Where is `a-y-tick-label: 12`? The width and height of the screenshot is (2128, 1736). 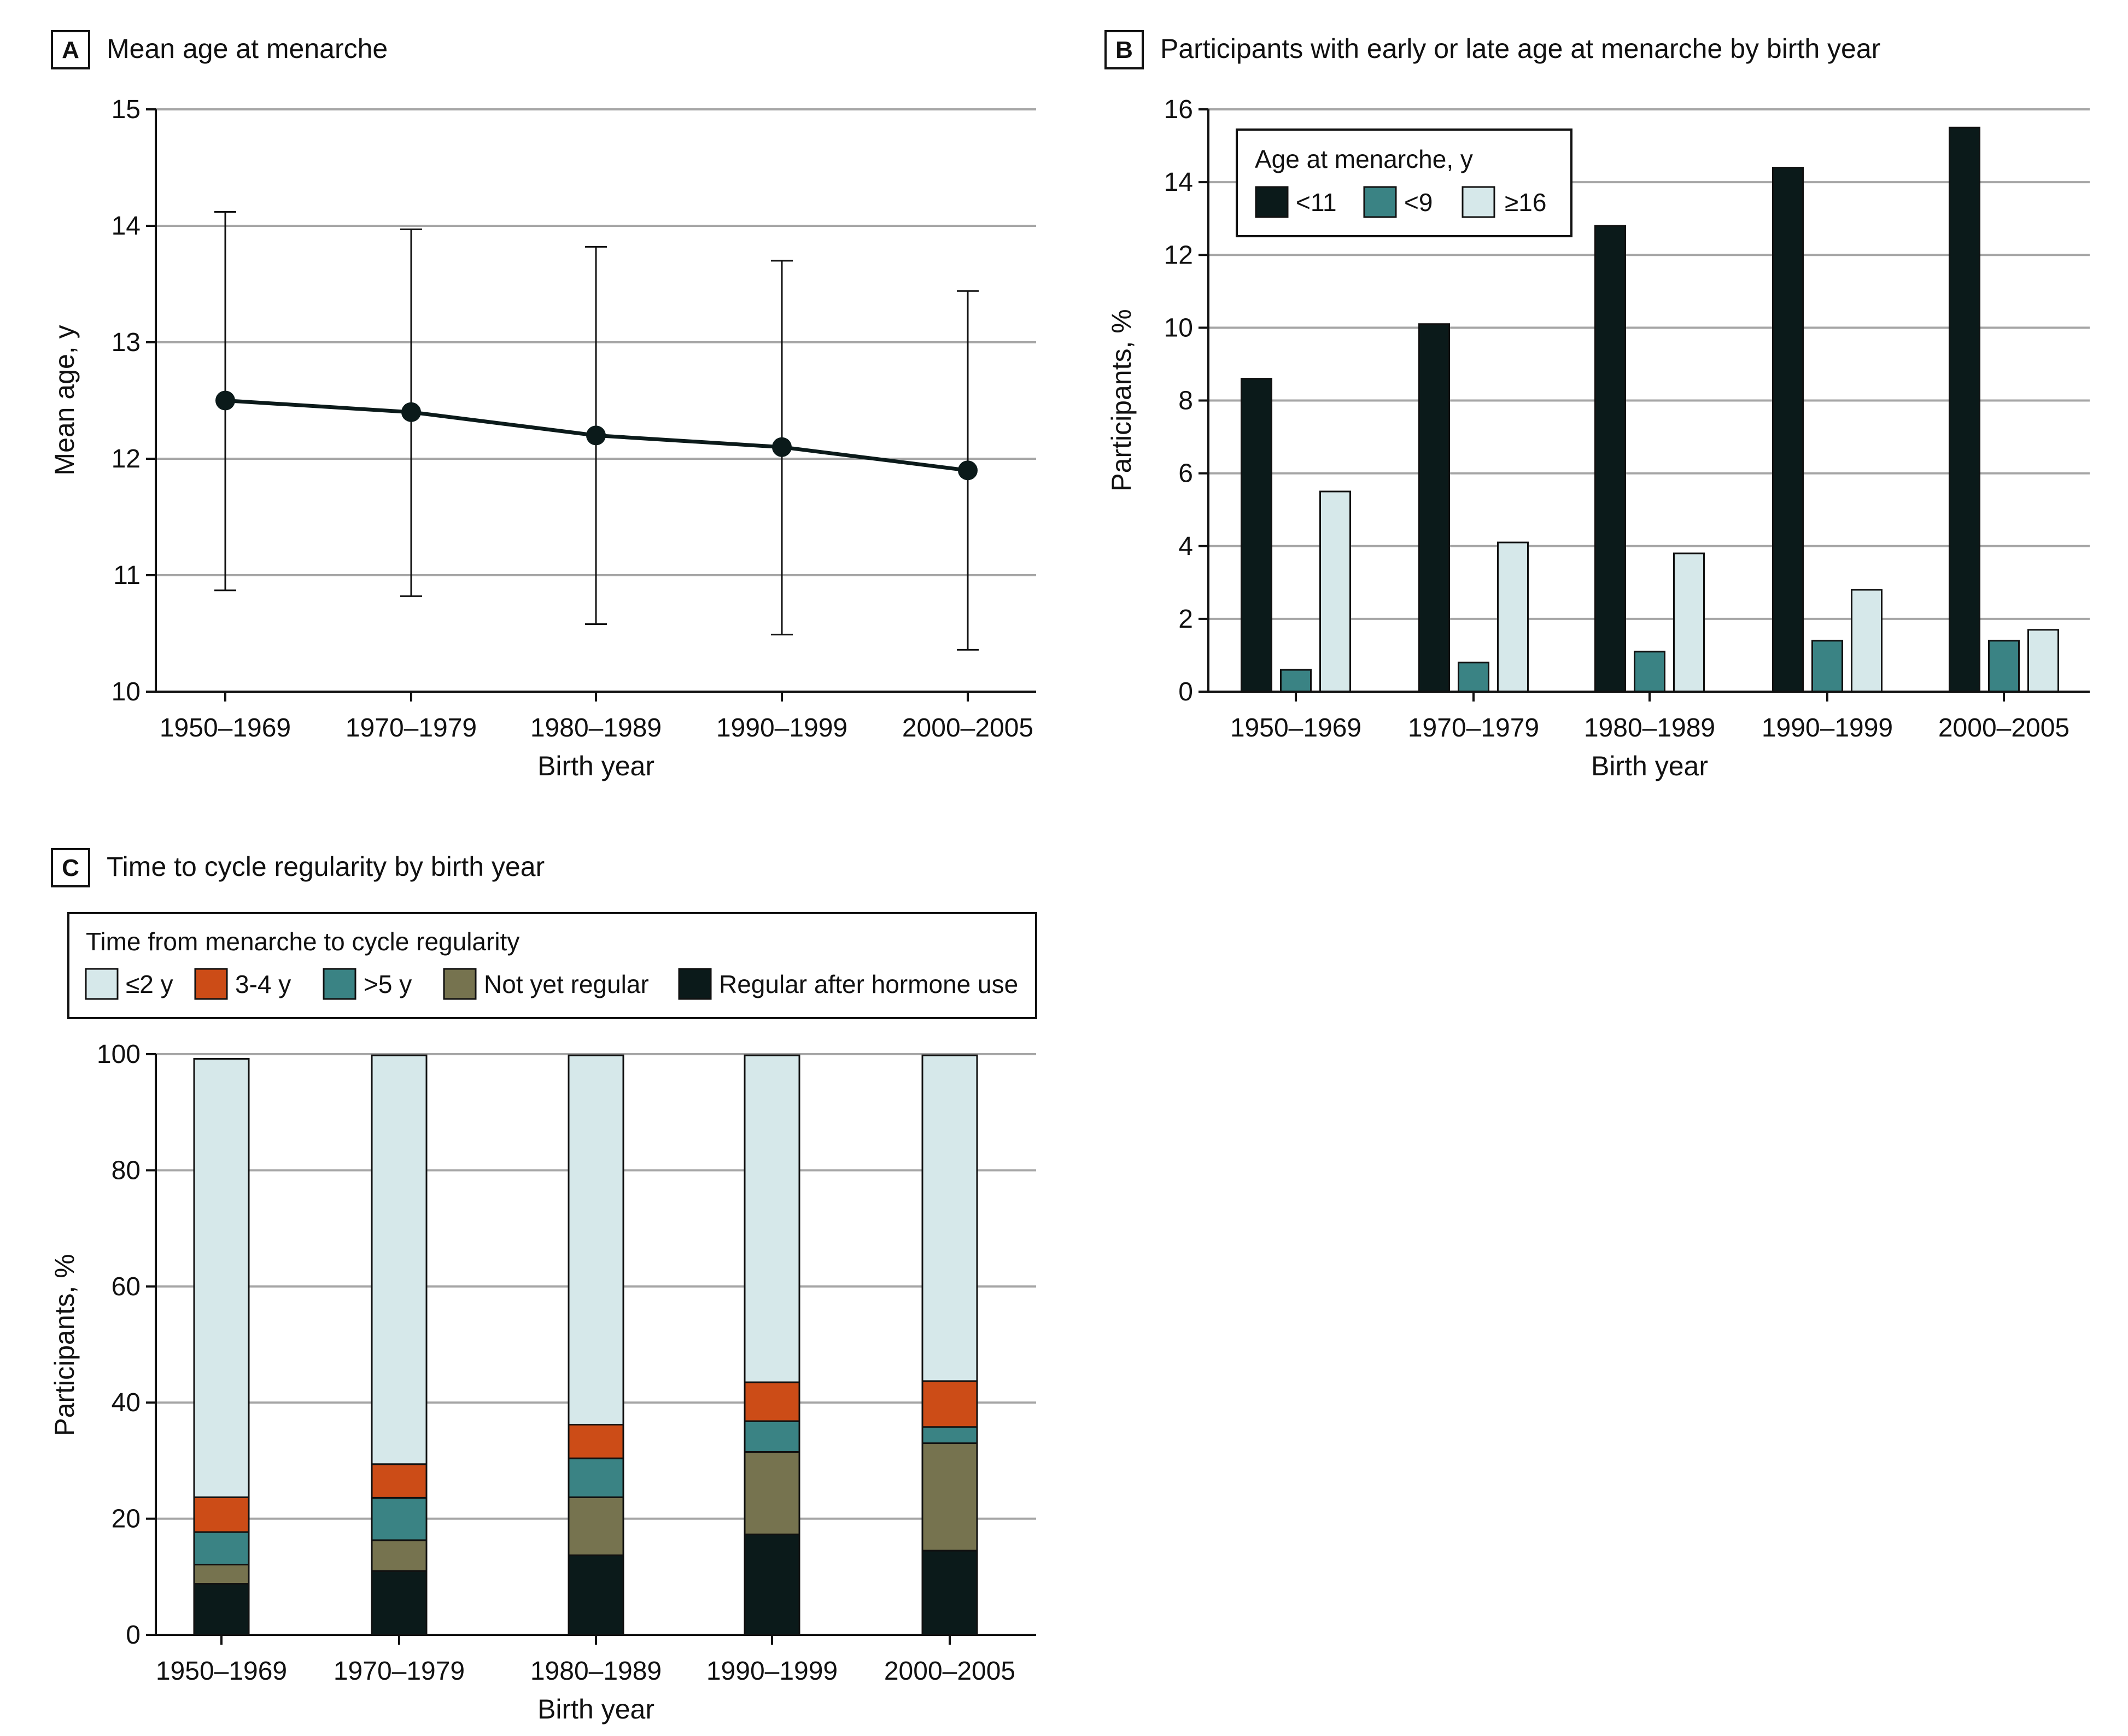
a-y-tick-label: 12 is located at coordinates (126, 459).